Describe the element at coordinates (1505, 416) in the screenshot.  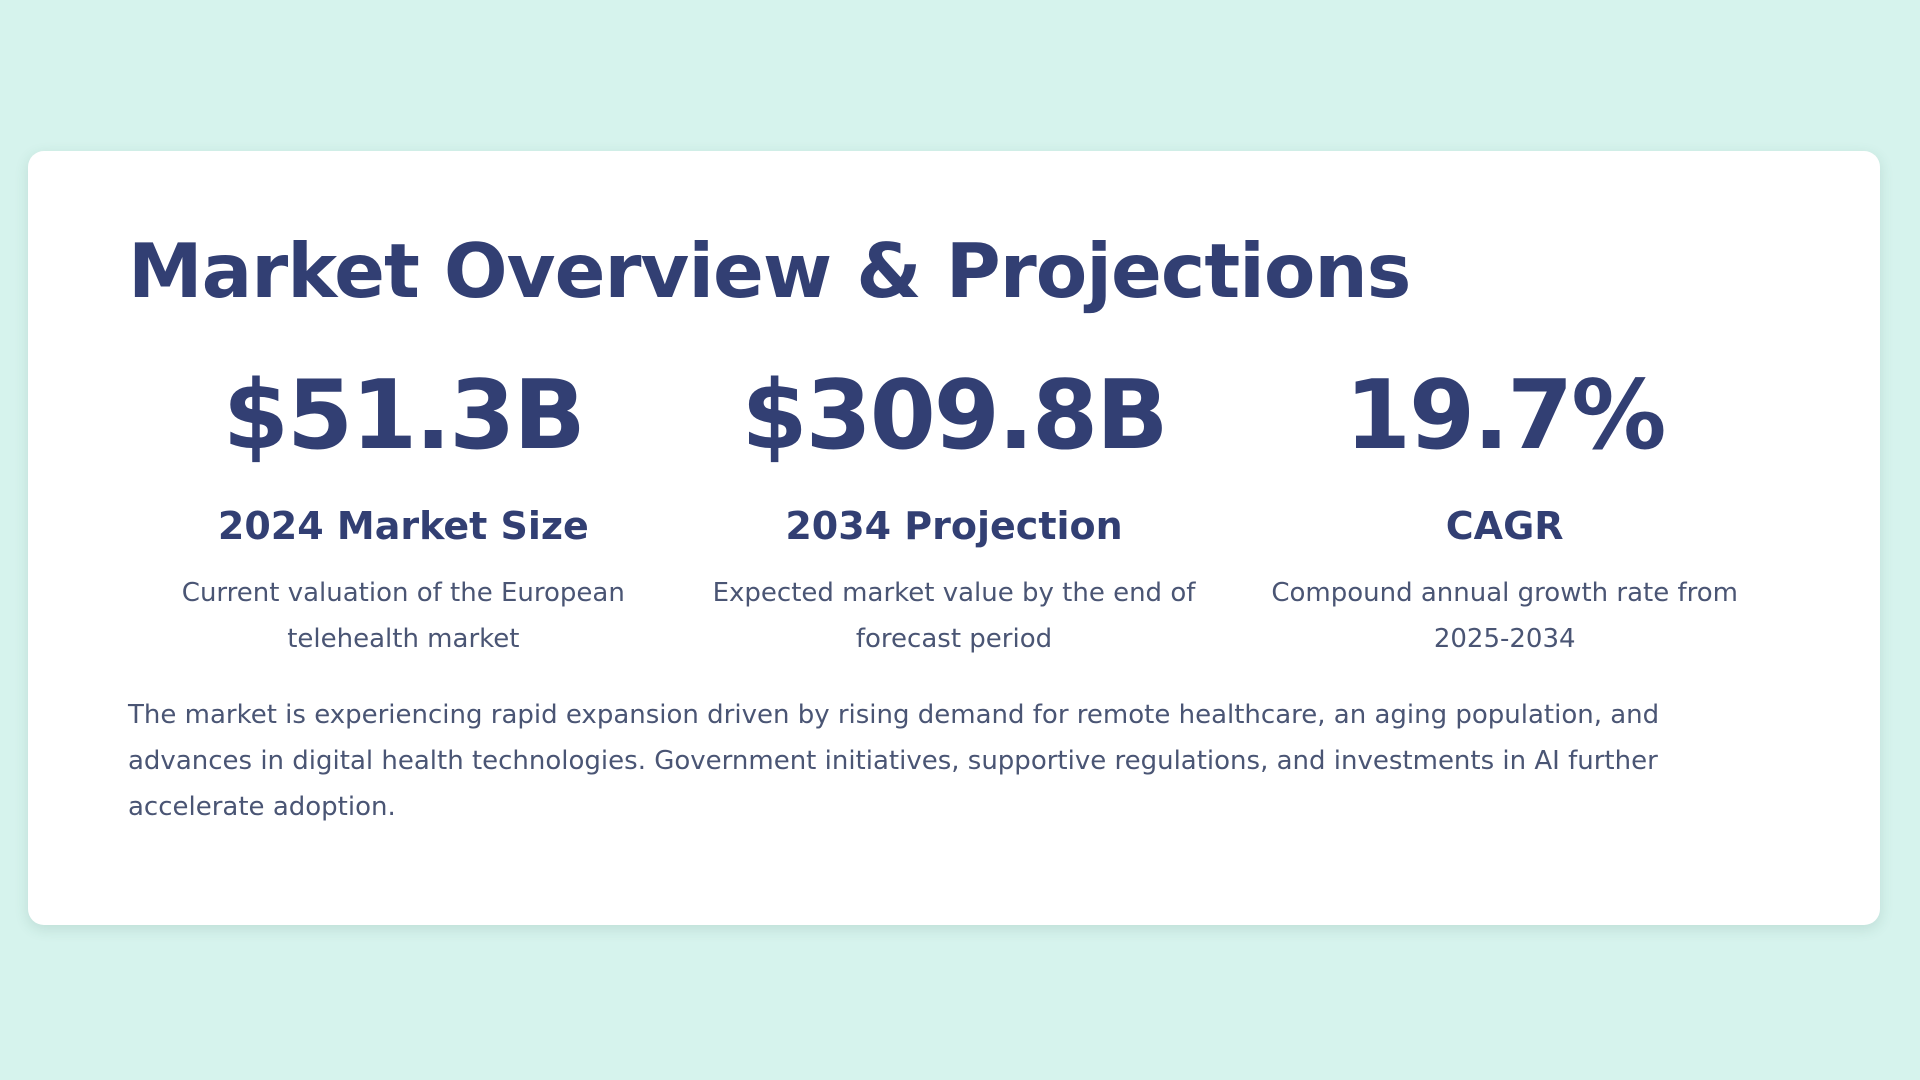
I see `stat-value: 19.7%` at that location.